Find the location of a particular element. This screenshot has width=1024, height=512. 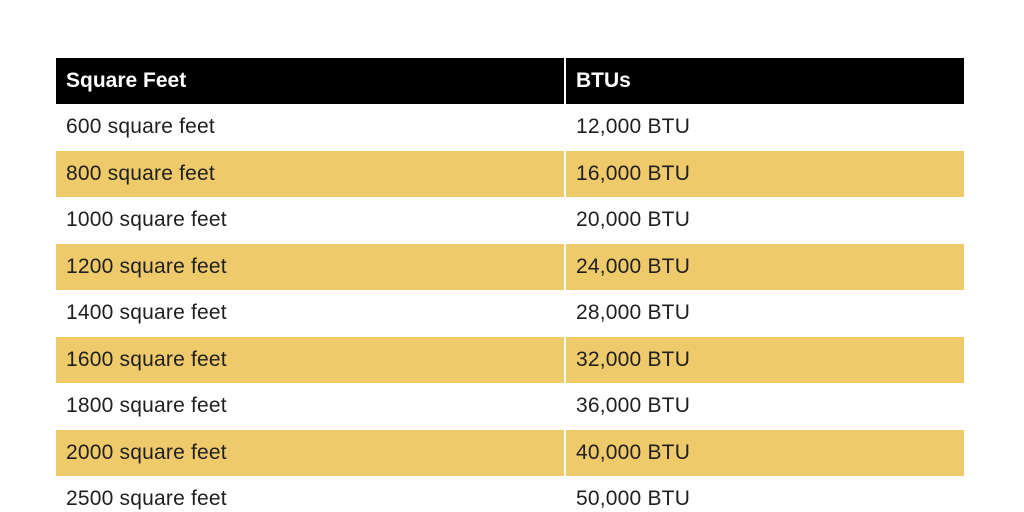

cell-btu: 16,000 BTU is located at coordinates (764, 173).